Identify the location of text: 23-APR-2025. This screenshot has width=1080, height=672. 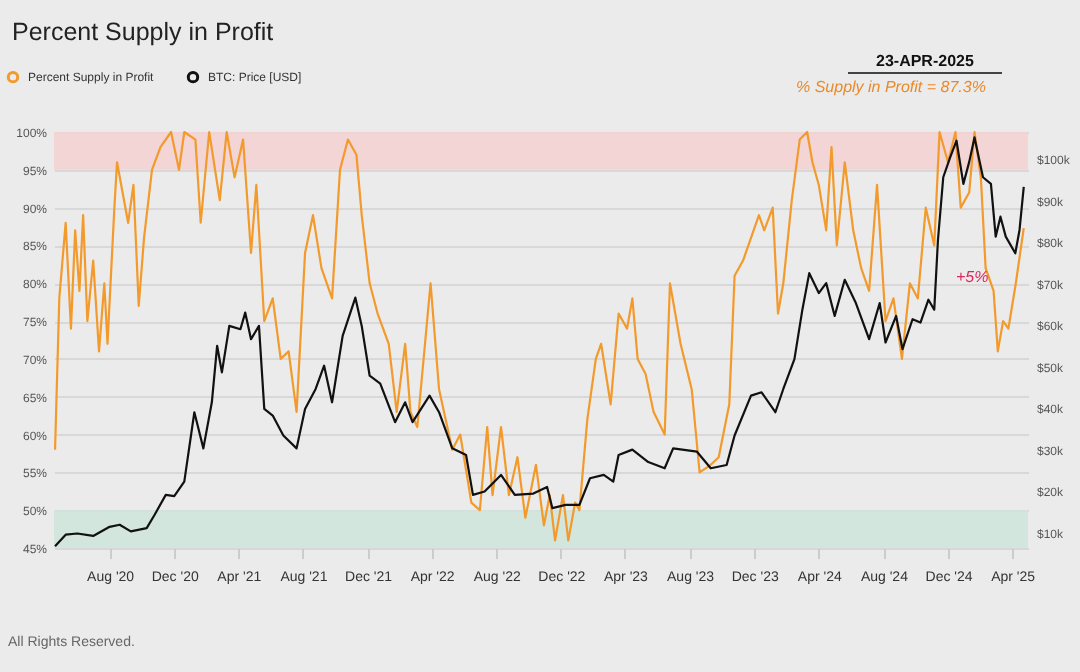
(925, 63).